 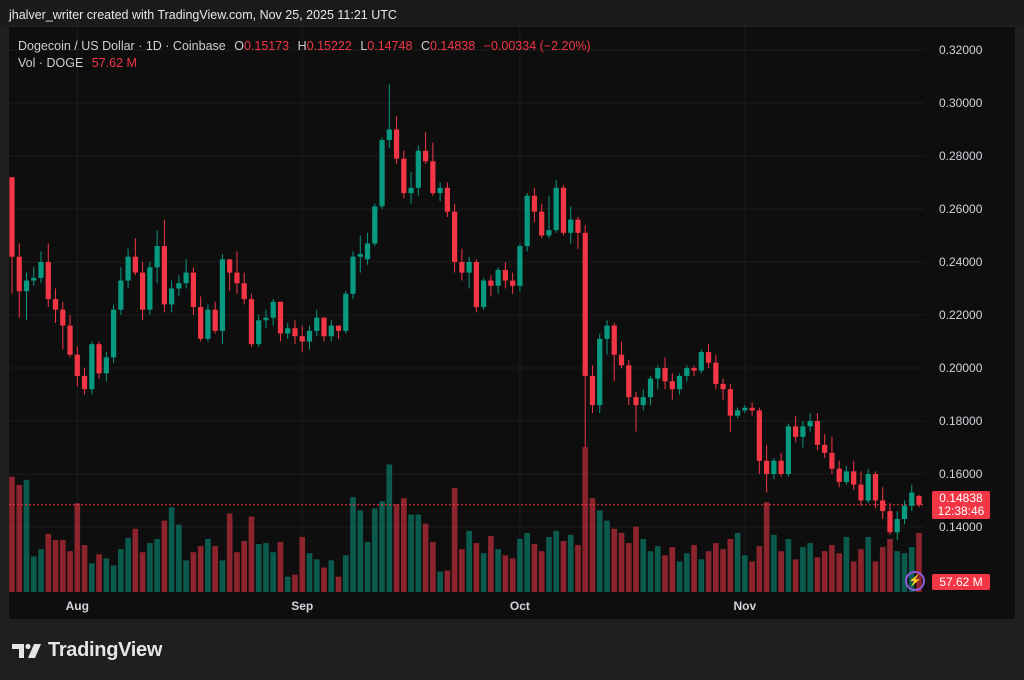 What do you see at coordinates (961, 262) in the screenshot?
I see `price-tick-label: 0.24000` at bounding box center [961, 262].